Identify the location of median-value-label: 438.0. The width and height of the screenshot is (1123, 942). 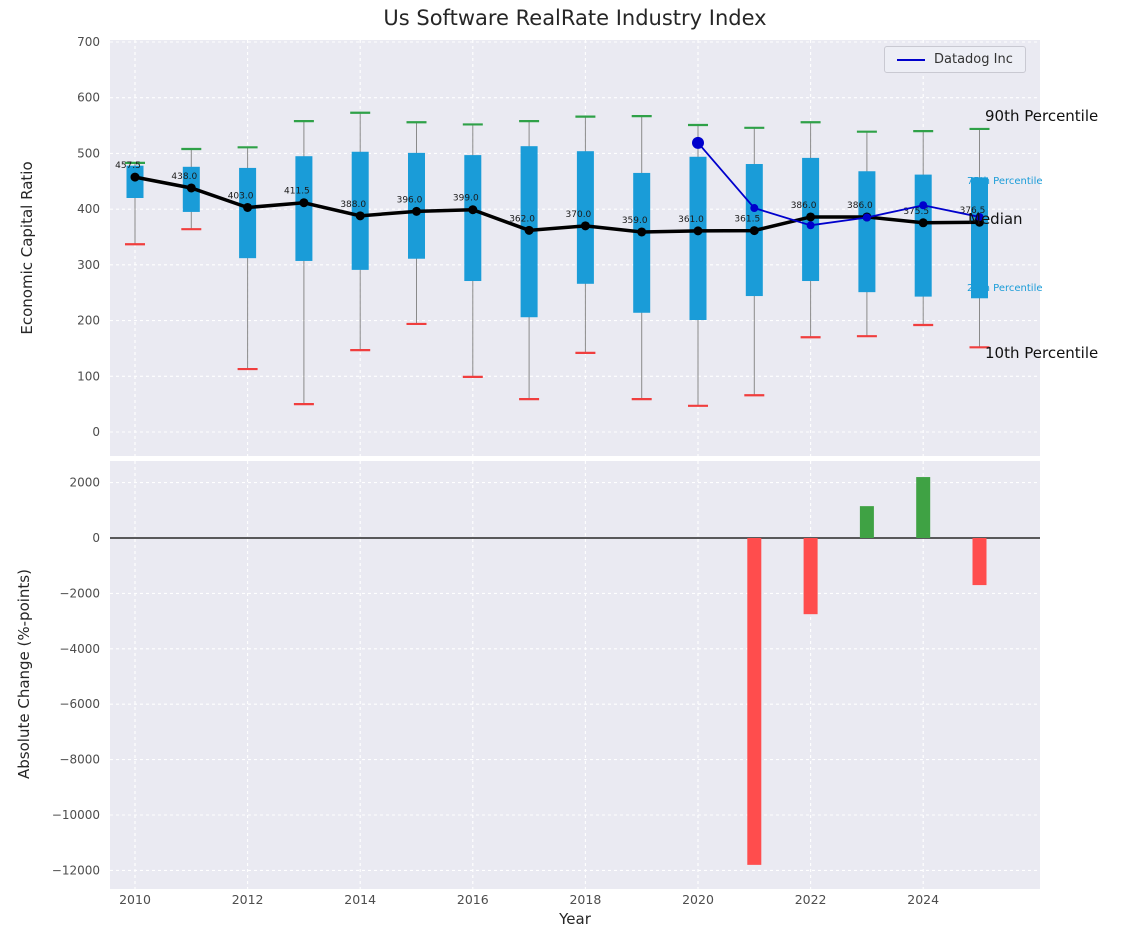
(184, 177).